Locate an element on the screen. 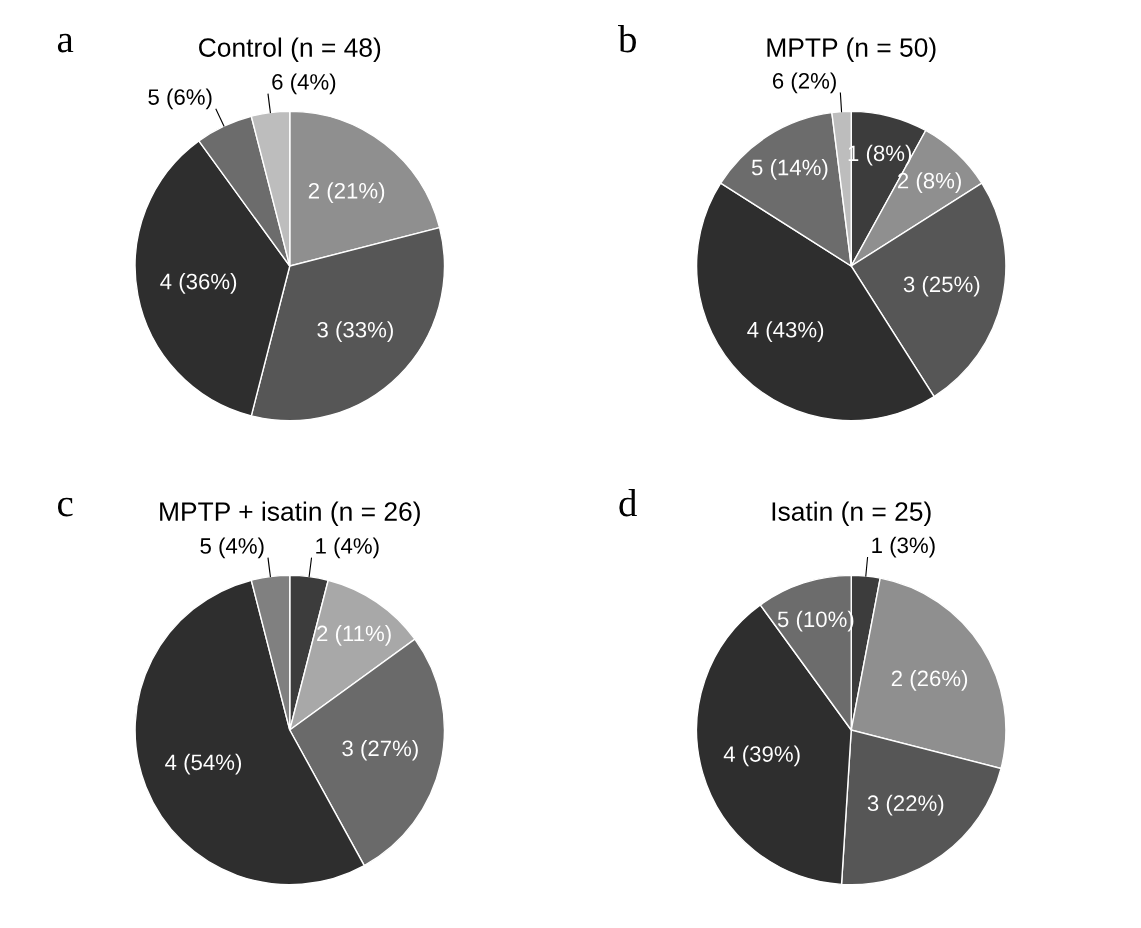  slice-label: 3 (33%) is located at coordinates (355, 331).